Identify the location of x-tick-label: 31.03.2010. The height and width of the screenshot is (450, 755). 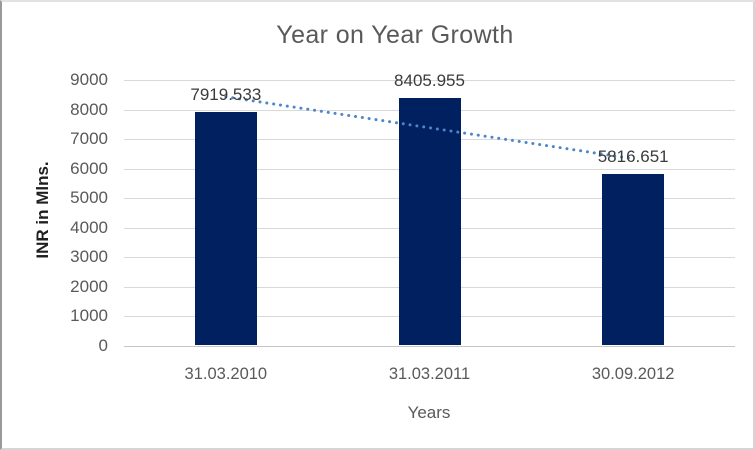
(226, 374).